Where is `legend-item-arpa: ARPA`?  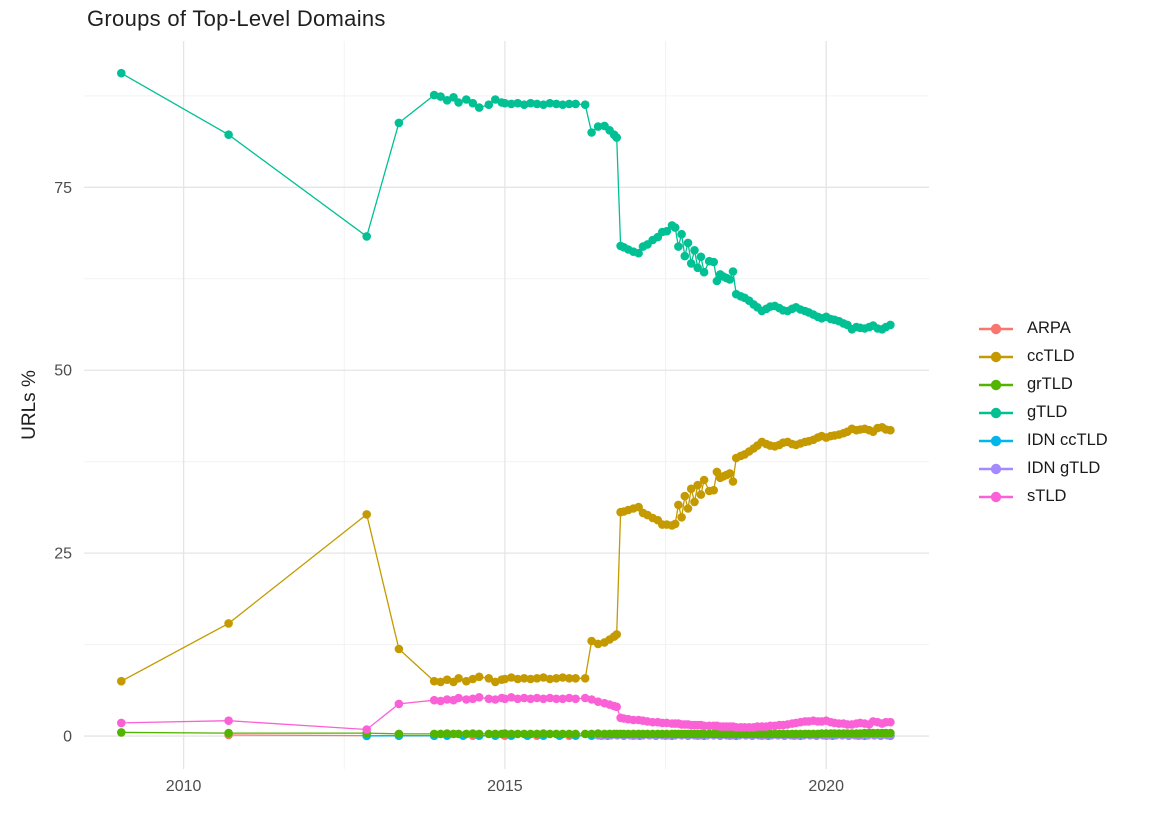
legend-item-arpa: ARPA is located at coordinates (1043, 328).